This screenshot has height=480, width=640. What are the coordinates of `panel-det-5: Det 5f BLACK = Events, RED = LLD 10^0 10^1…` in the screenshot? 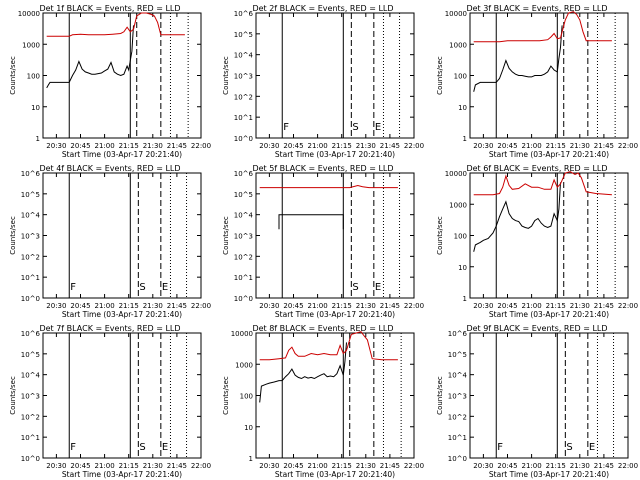 It's located at (323, 241).